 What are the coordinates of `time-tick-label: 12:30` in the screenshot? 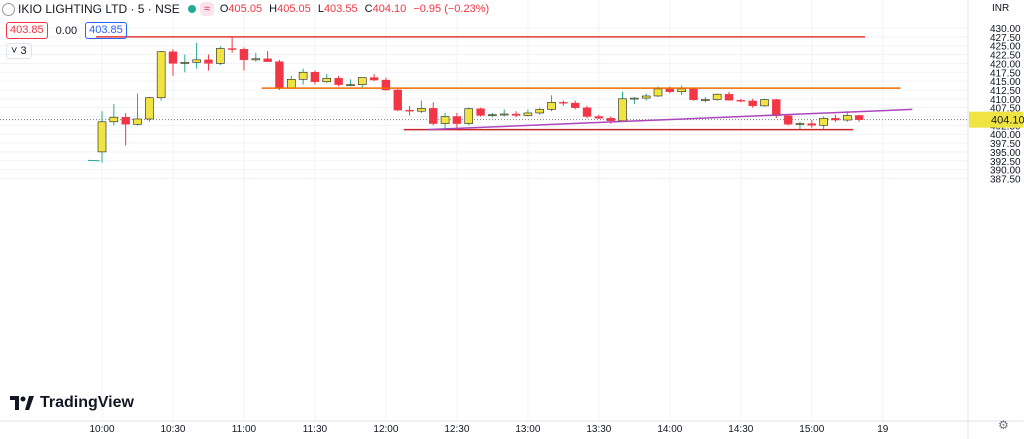 It's located at (456, 429).